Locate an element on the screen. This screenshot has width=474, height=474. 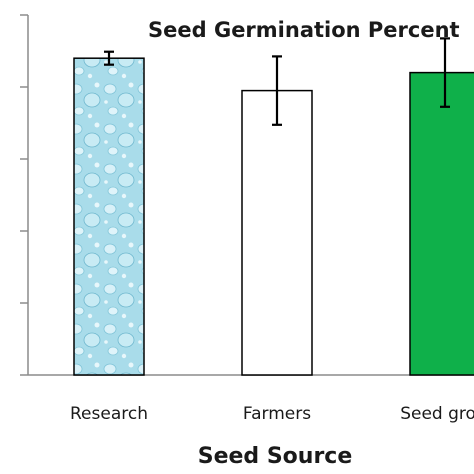
x-tick-labels: Research Farmers Seed grow is located at coordinates (272, 414).